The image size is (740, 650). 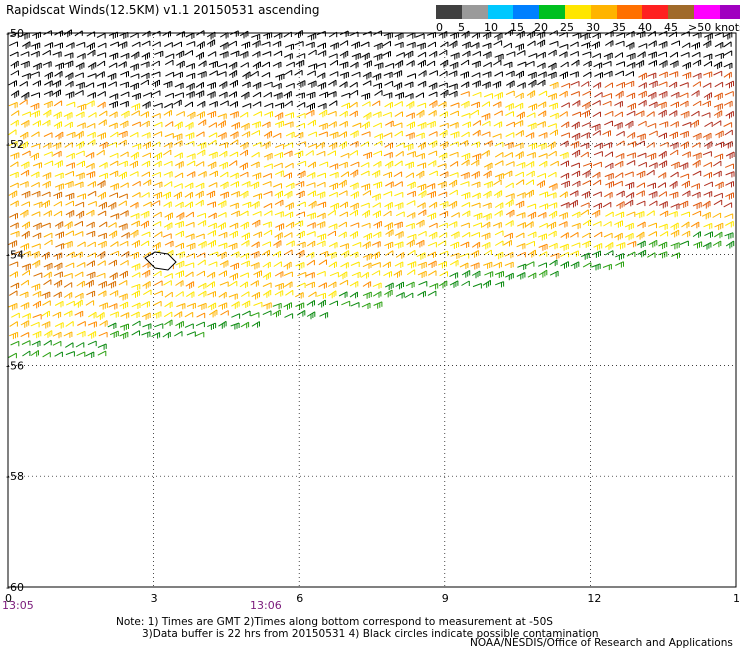 I want to click on wind-speed-legend: 0 5 10 15 20 25 30 35 40 45 >50 knots, so click(x=588, y=20).